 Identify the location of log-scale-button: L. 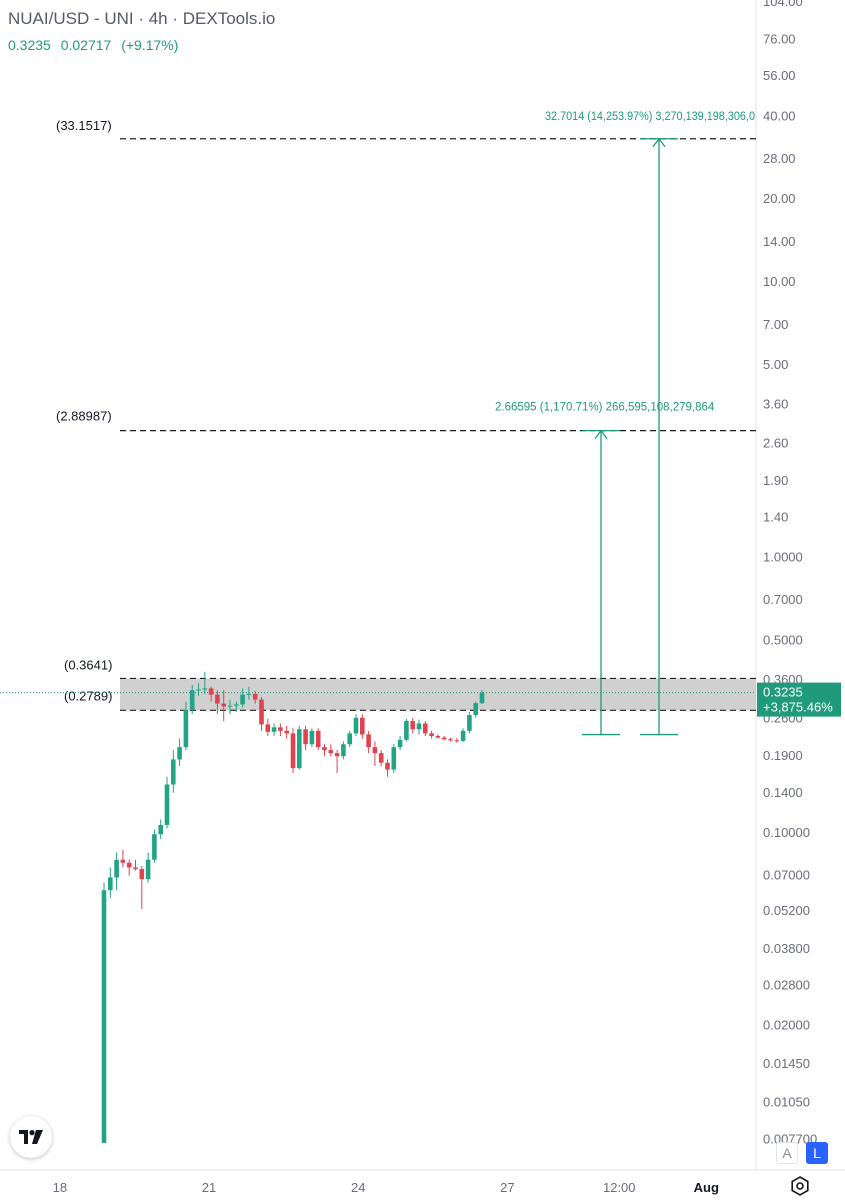
(817, 1153).